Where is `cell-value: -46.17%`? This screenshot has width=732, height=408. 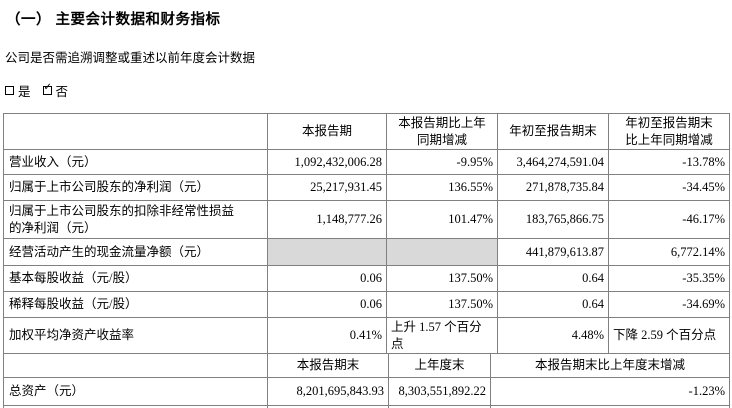
cell-value: -46.17% is located at coordinates (669, 219).